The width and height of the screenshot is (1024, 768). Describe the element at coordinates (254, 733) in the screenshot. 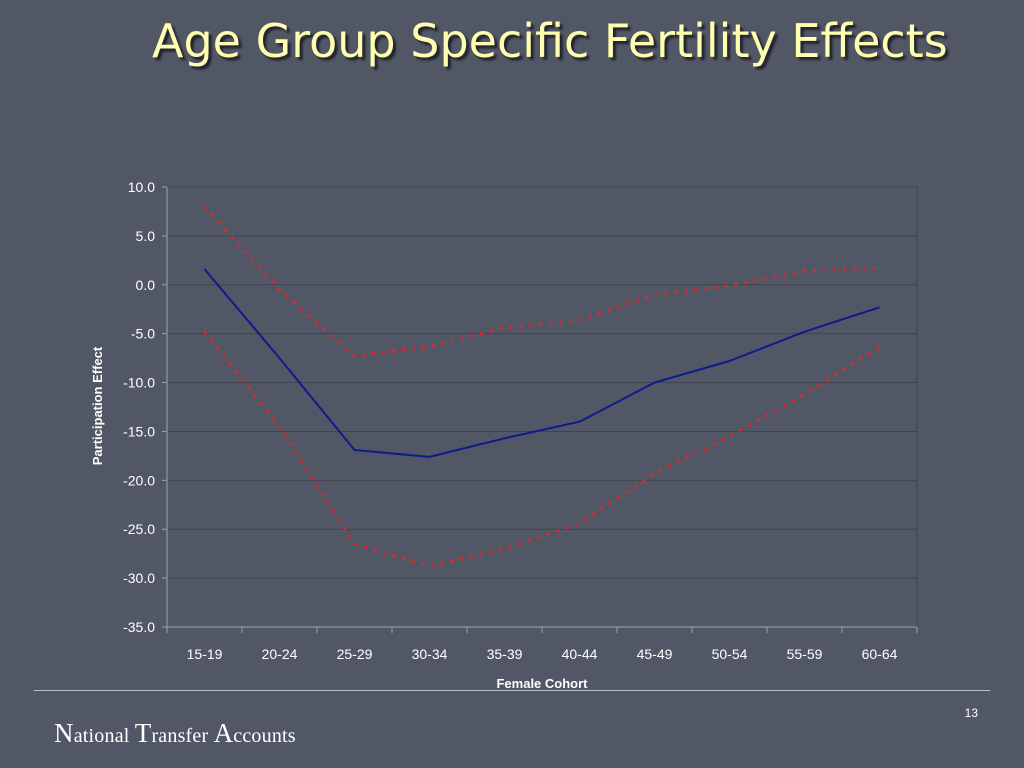

I see `org-word-3: Accounts` at that location.